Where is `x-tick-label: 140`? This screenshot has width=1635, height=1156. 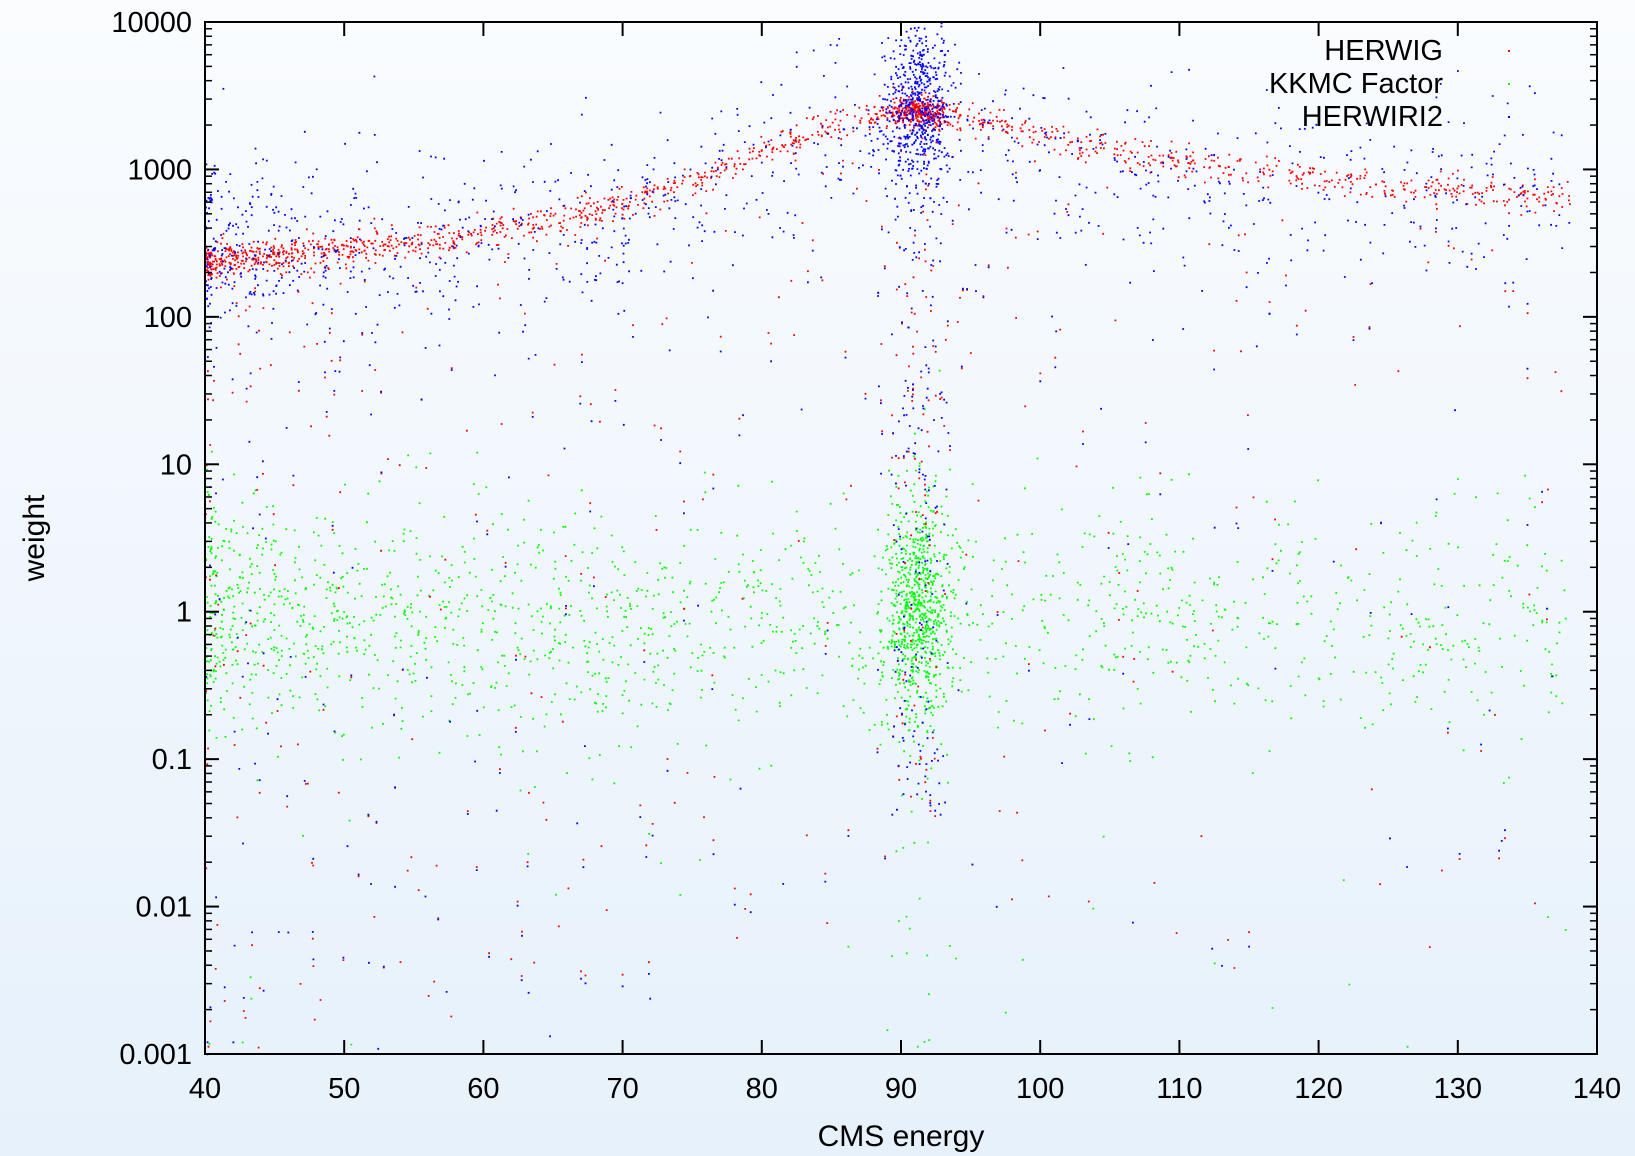 x-tick-label: 140 is located at coordinates (1597, 1089).